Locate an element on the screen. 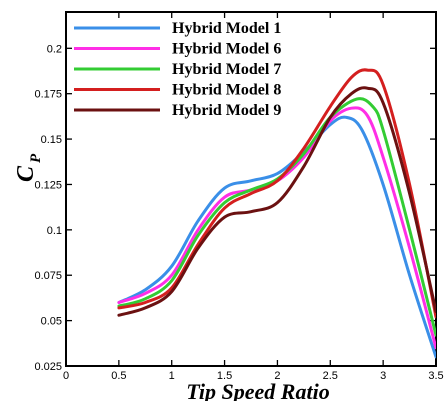 The width and height of the screenshot is (444, 401). y-tick-label: 0.15 is located at coordinates (51, 140).